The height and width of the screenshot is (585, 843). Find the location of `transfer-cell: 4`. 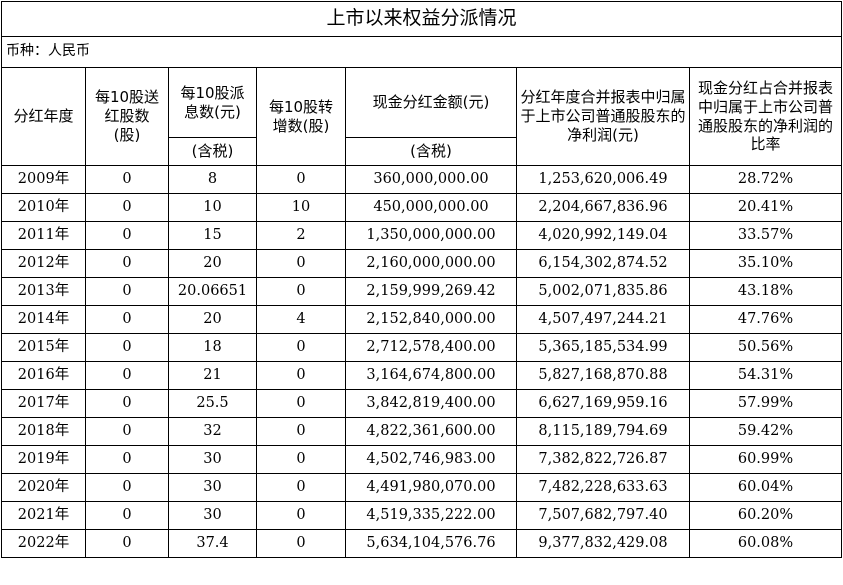

transfer-cell: 4 is located at coordinates (301, 319).